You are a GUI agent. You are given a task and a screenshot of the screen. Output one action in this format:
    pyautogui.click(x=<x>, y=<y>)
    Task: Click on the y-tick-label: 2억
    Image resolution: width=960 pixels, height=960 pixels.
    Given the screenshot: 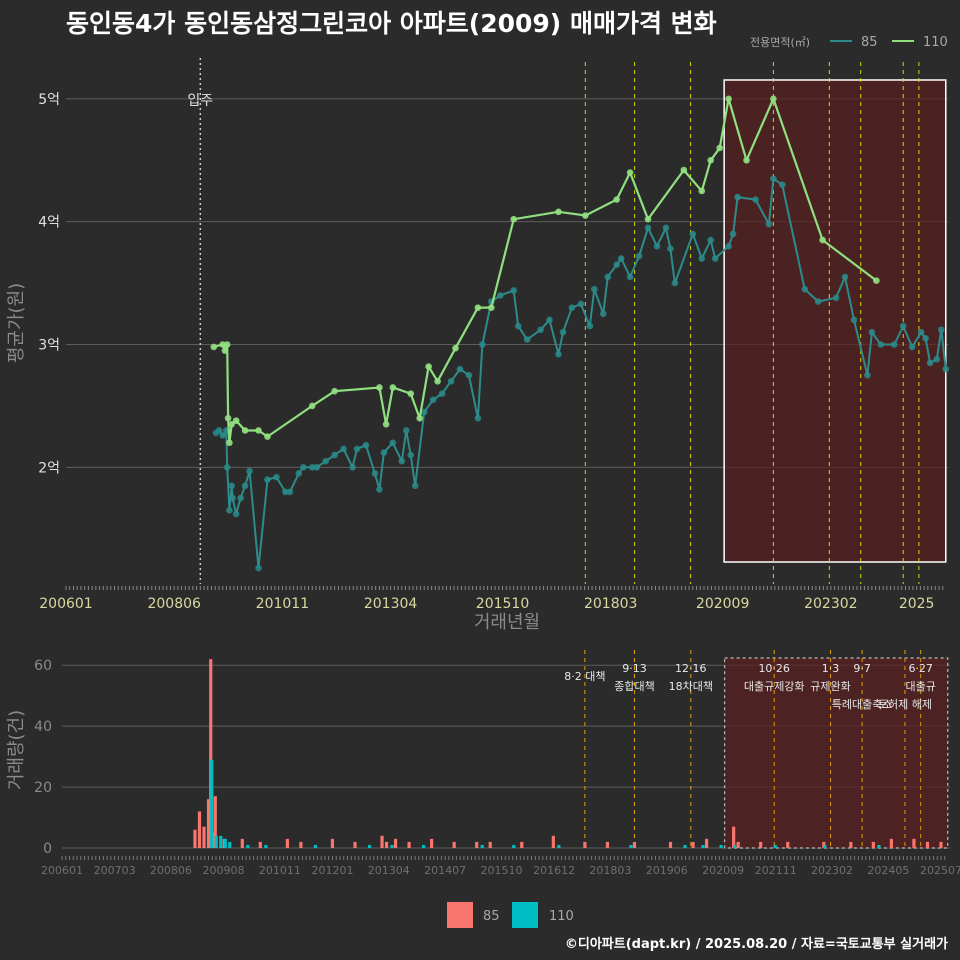 What is the action you would take?
    pyautogui.click(x=49, y=468)
    